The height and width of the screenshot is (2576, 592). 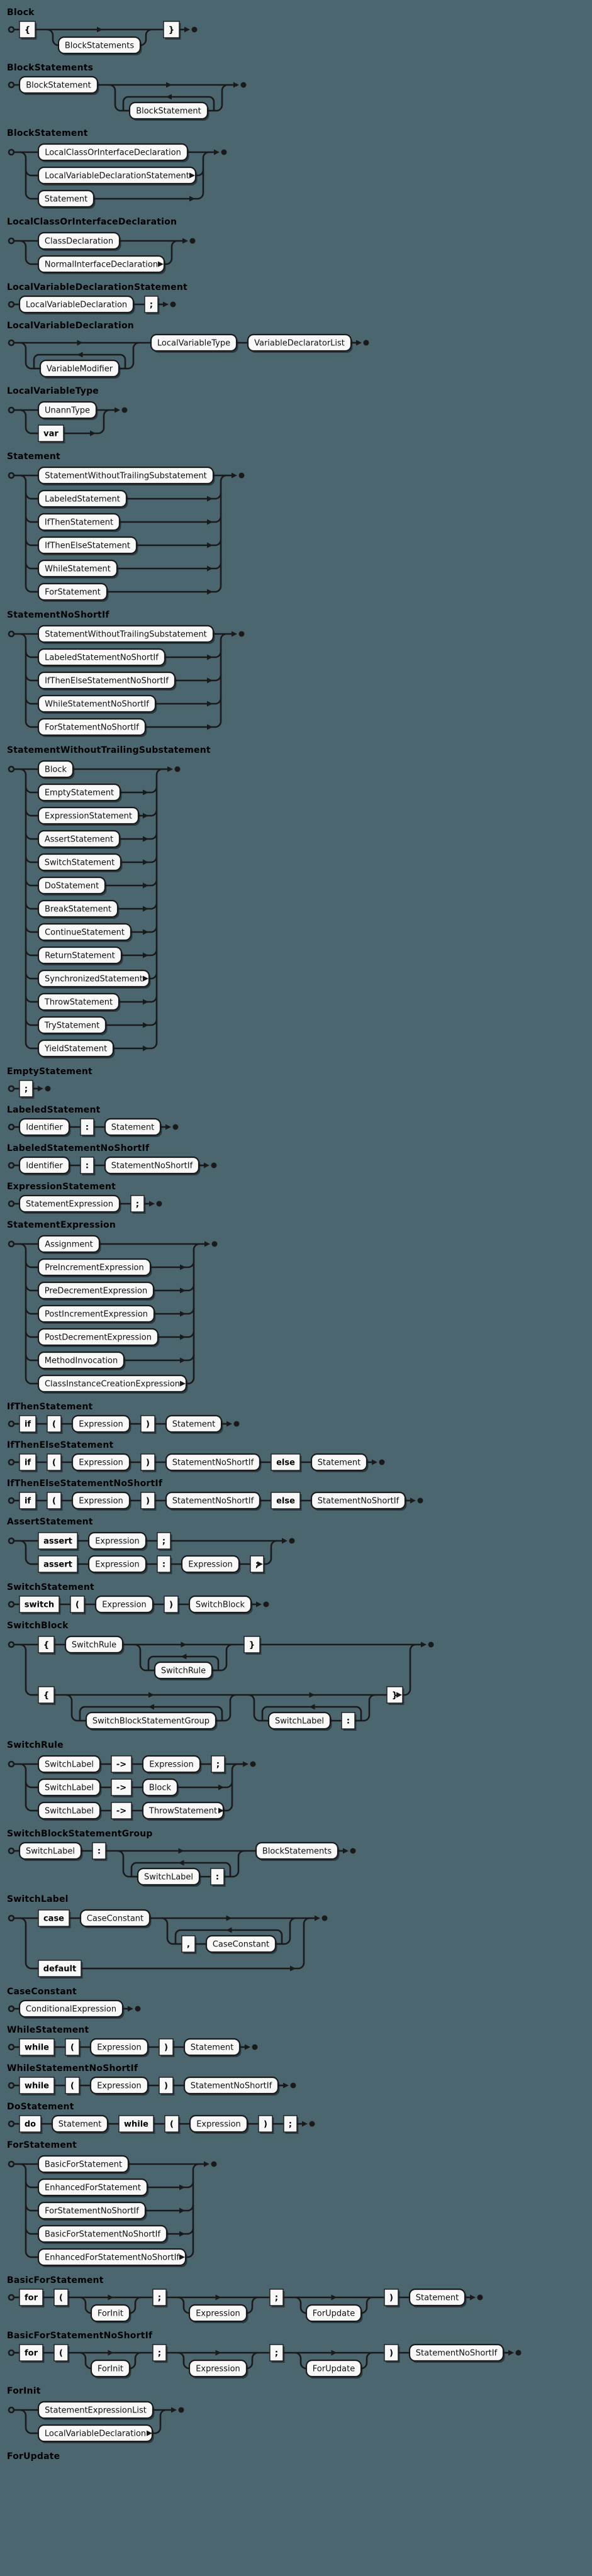 What do you see at coordinates (300, 343) in the screenshot?
I see `nonterminal-box: VariableDeclaratorList` at bounding box center [300, 343].